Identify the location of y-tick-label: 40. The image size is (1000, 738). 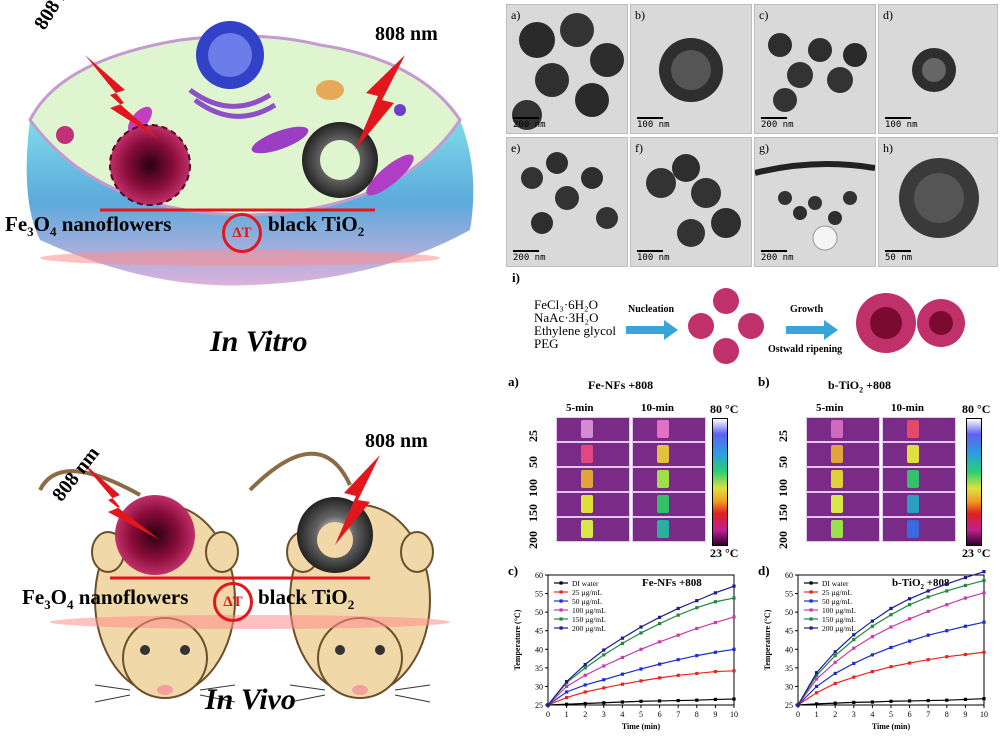
(539, 649).